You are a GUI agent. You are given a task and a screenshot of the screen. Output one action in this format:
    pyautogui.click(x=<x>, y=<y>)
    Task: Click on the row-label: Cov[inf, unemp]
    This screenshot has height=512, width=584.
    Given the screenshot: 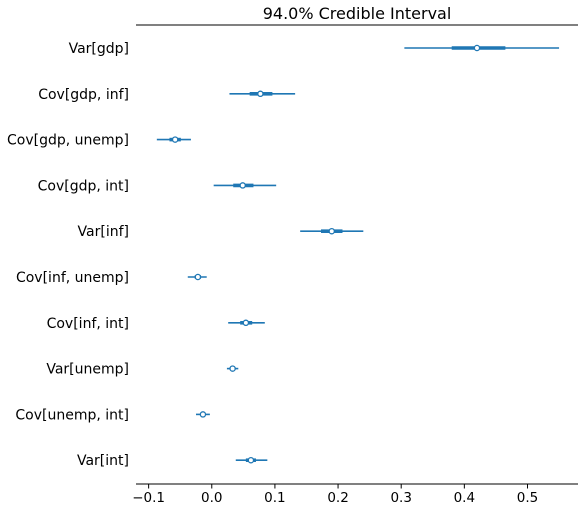 What is the action you would take?
    pyautogui.click(x=72, y=278)
    